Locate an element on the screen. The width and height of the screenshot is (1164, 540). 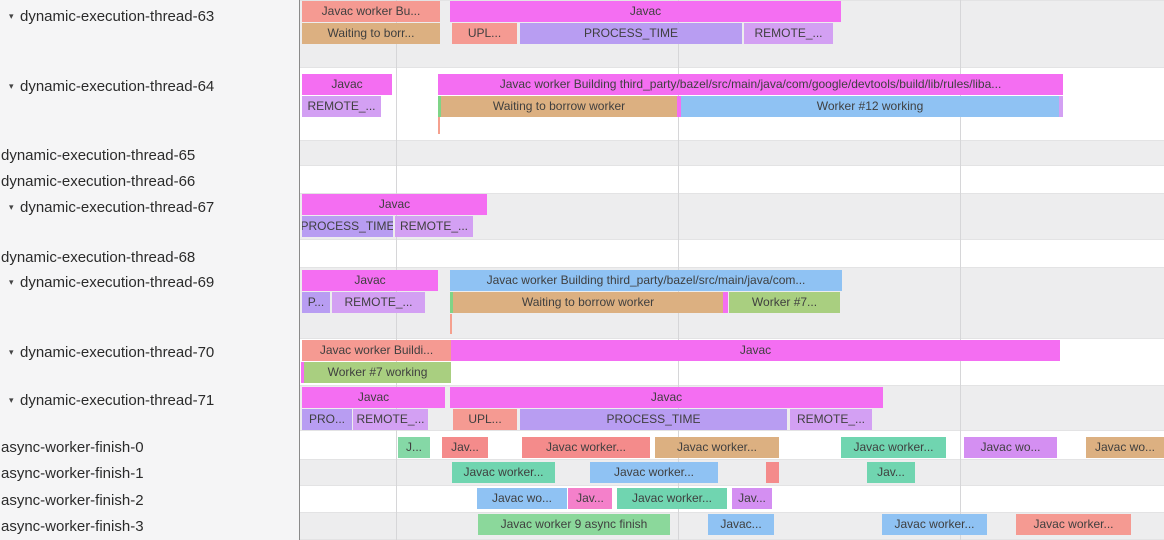
track-label-dynamic-execution-thread-66: dynamic-execution-thread-66 is located at coordinates (149, 181).